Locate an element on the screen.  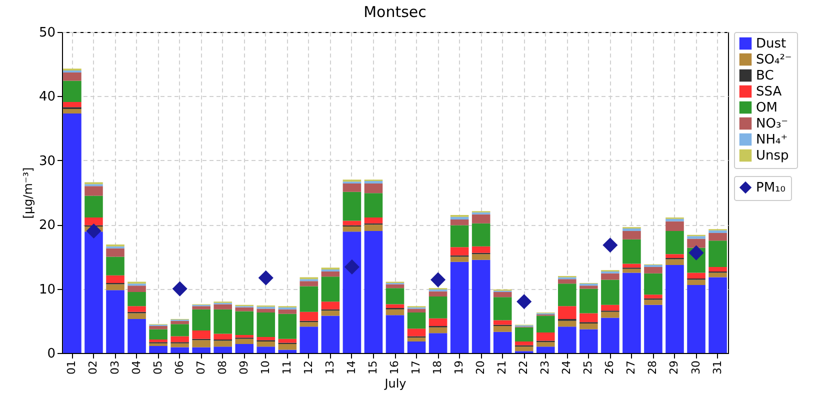
x-tick-label: 15 is located at coordinates (373, 367).